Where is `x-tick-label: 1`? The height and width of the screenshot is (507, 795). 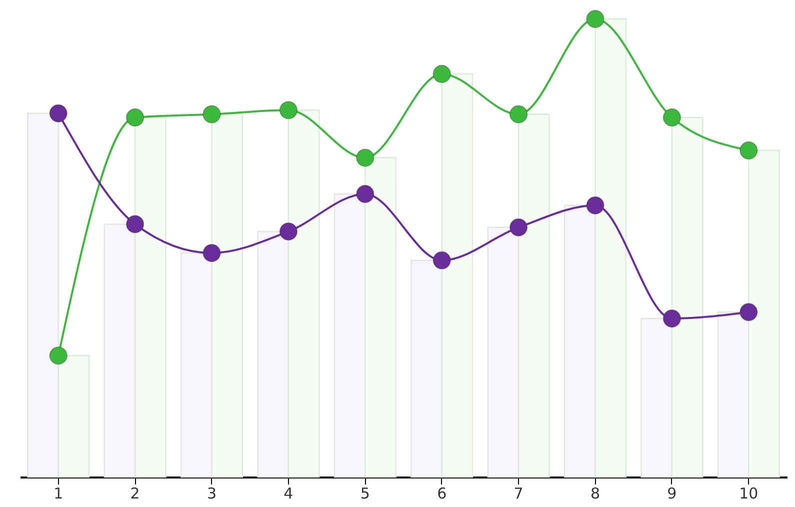
x-tick-label: 1 is located at coordinates (59, 493).